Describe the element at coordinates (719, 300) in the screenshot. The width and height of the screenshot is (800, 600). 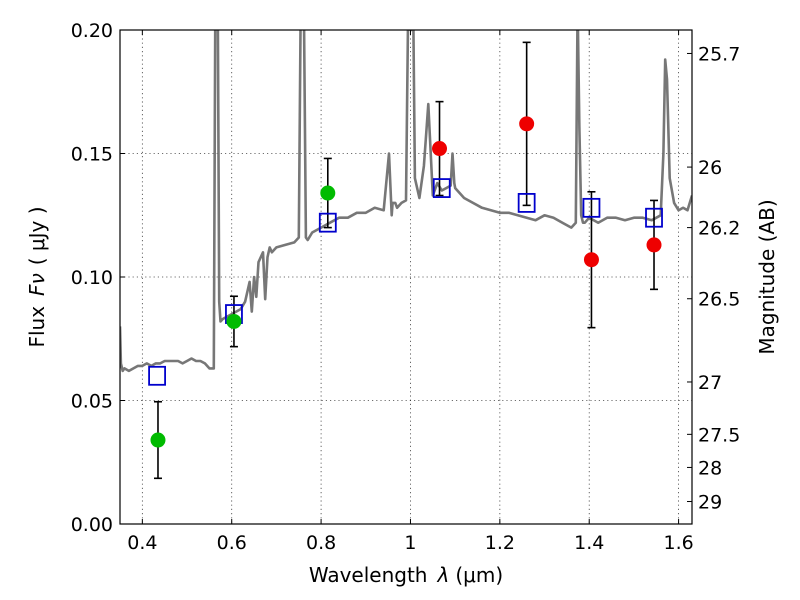
I see `right-tick-label: 26.5` at that location.